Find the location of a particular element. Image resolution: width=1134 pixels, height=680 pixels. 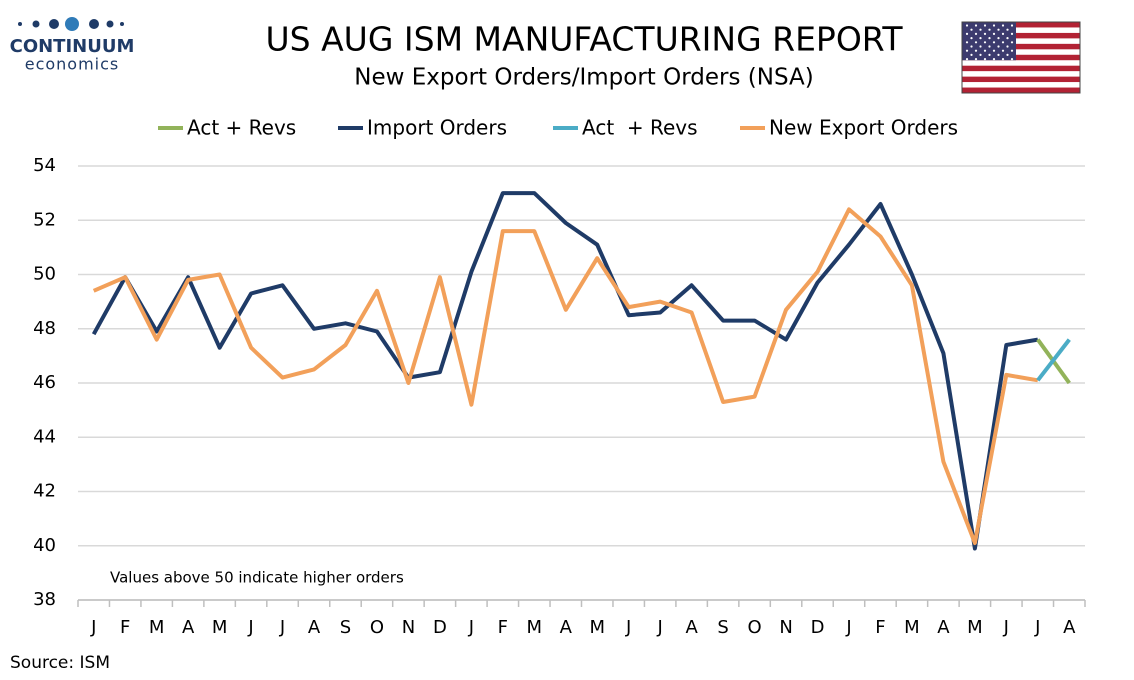

y-tick-label: 54 is located at coordinates (44, 165).